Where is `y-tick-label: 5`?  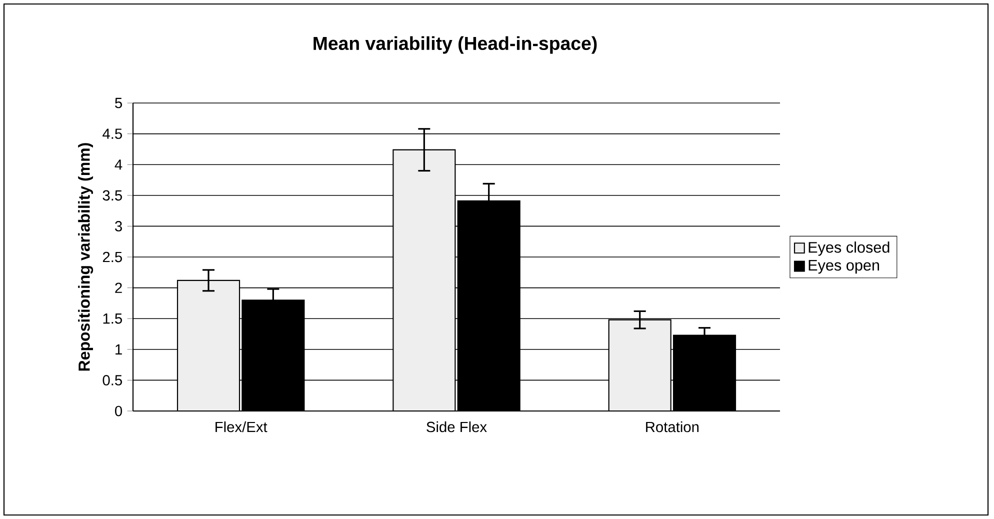
y-tick-label: 5 is located at coordinates (118, 103).